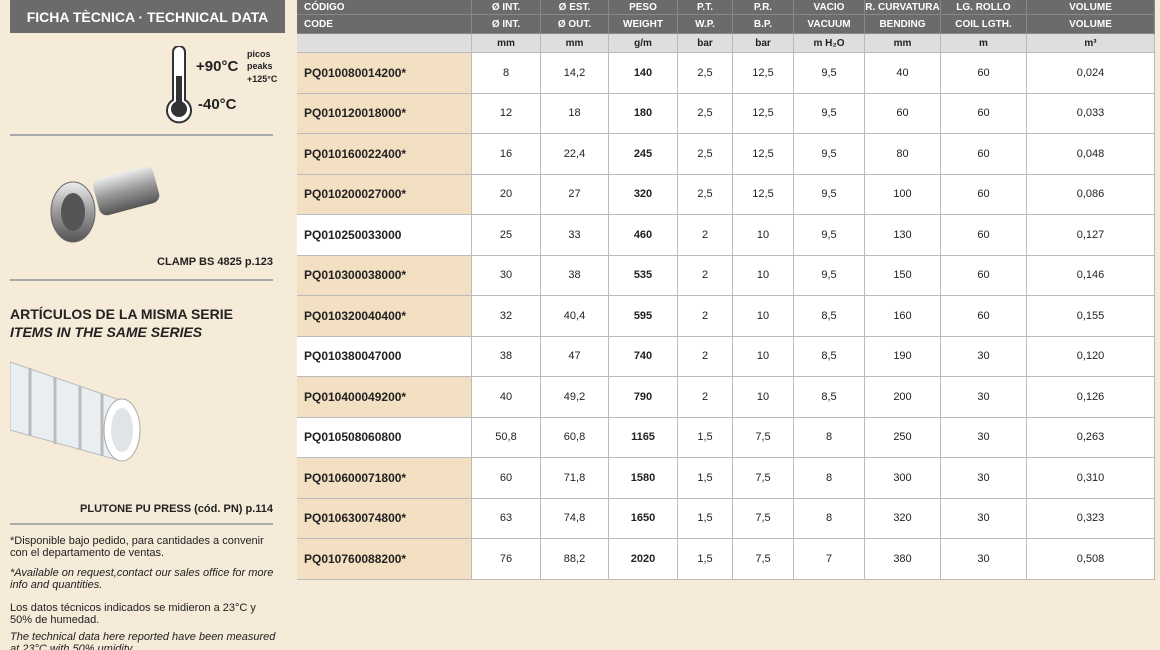 The image size is (1160, 650). Describe the element at coordinates (903, 7) in the screenshot. I see `header-cell: R. CURVATURA` at that location.